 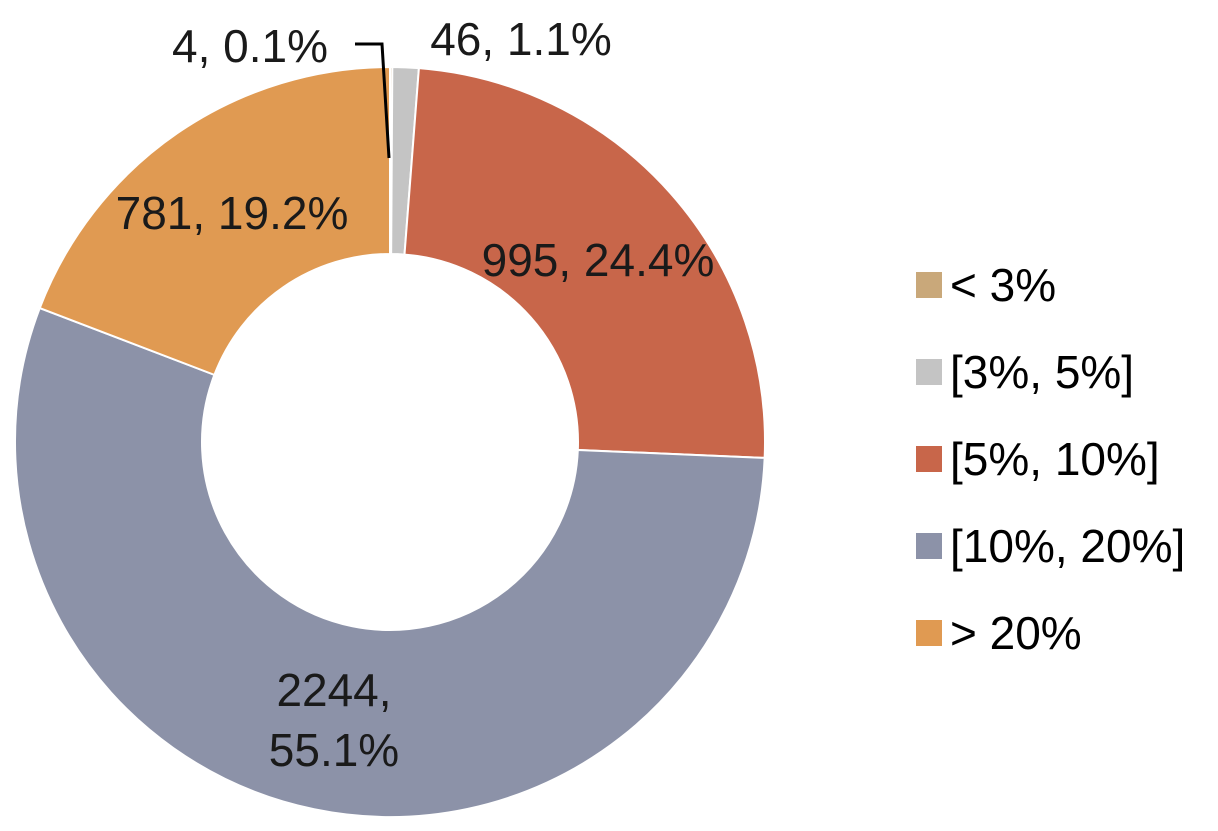 What do you see at coordinates (334, 720) in the screenshot?
I see `data-label-10-20: 2244, 55.1%` at bounding box center [334, 720].